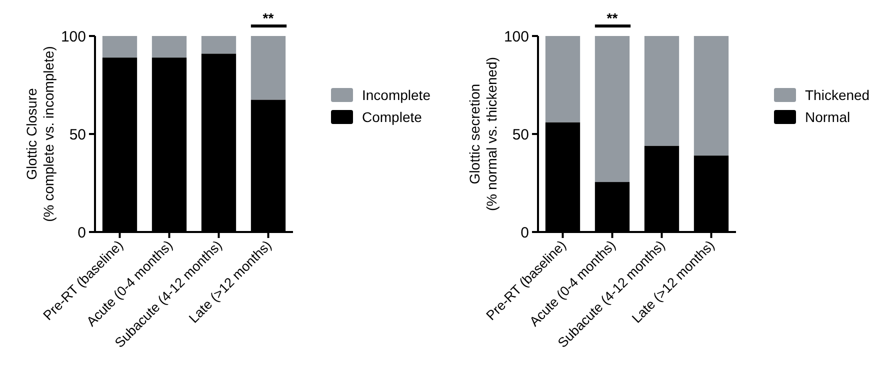  I want to click on legend-label: Incomplete, so click(396, 94).